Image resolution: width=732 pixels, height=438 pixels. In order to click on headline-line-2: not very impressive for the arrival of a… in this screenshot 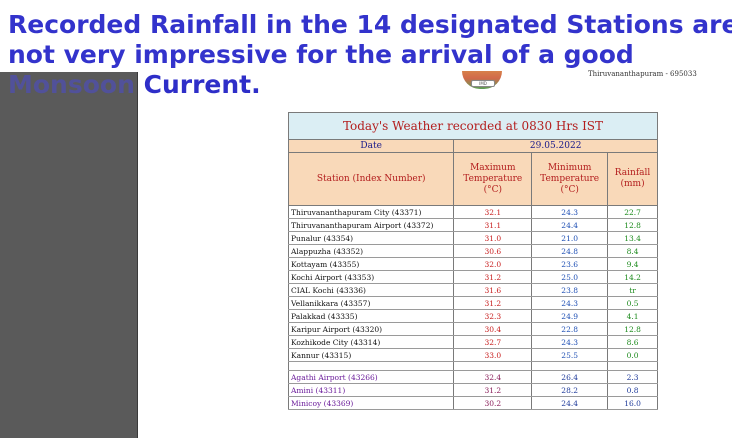, I will do `click(321, 54)`.